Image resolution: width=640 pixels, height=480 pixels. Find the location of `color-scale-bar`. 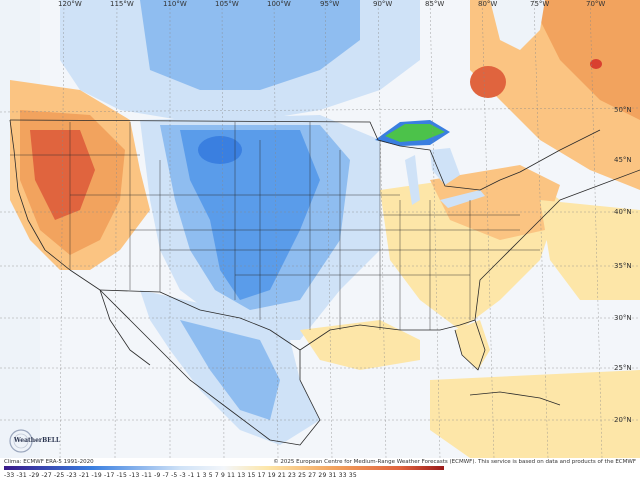

color-scale-bar is located at coordinates (224, 468).